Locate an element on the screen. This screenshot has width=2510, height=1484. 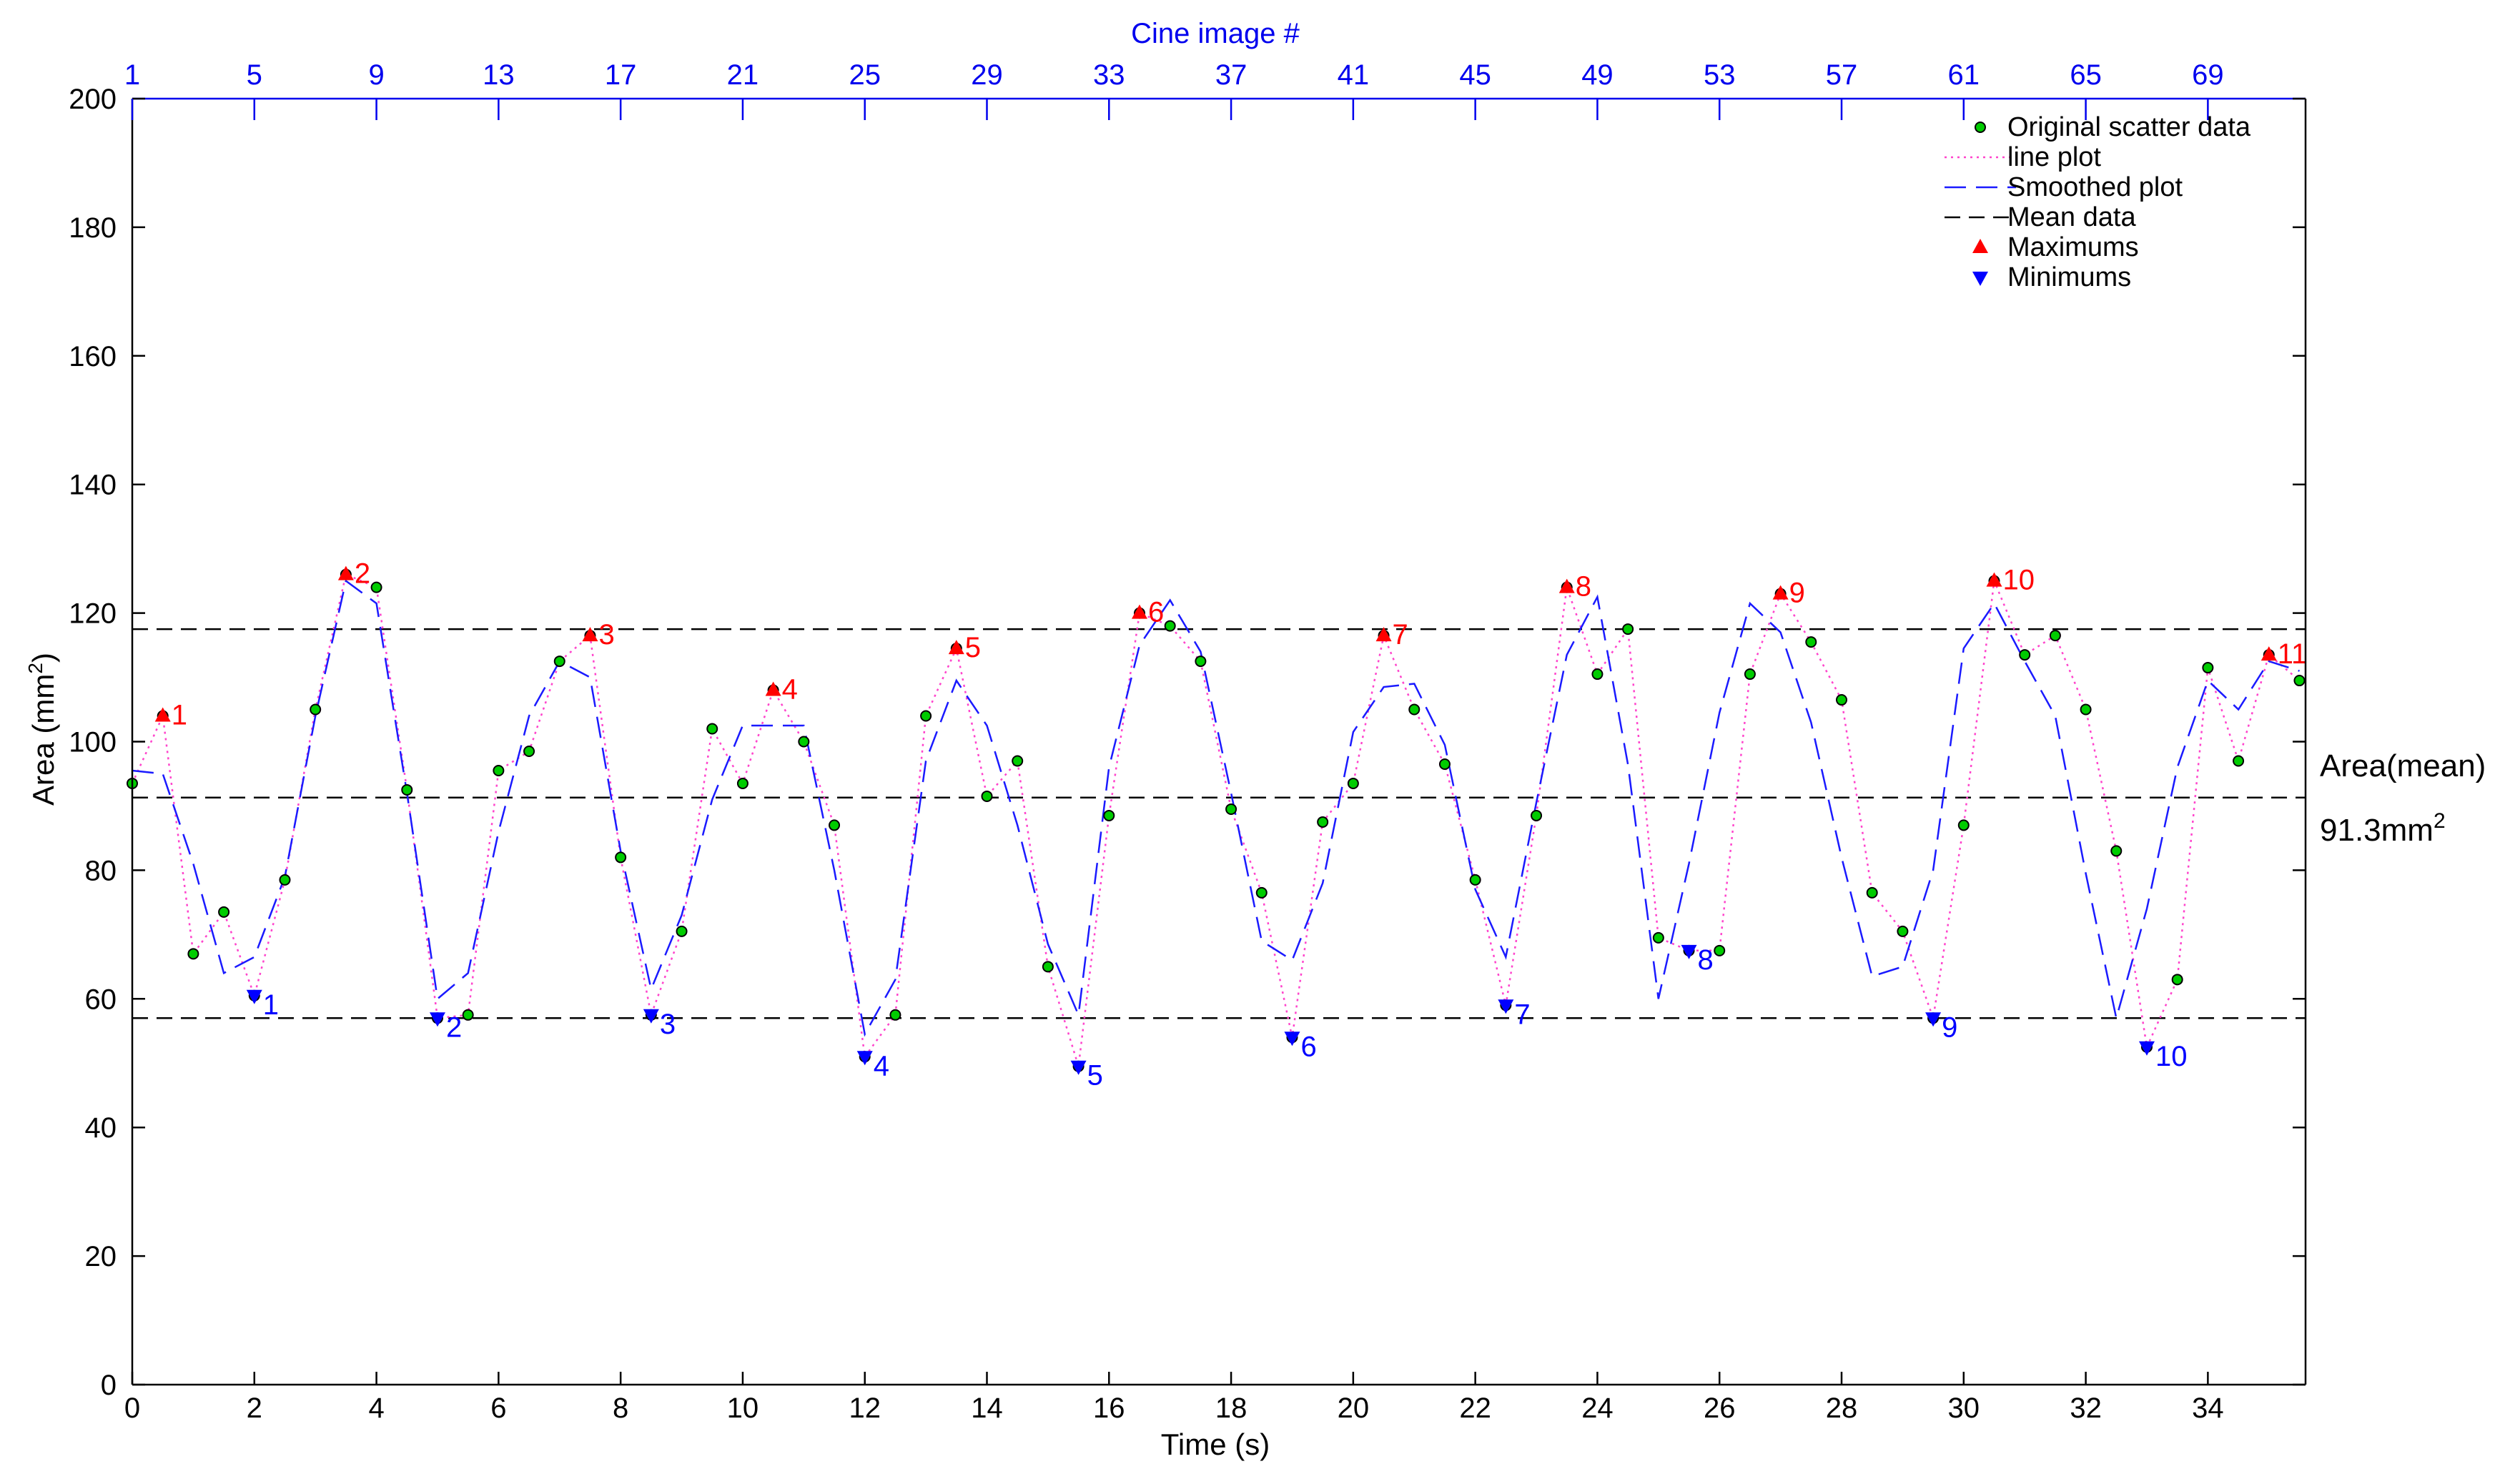
mean-annotation-value: 91.3mm2 is located at coordinates (2383, 828).